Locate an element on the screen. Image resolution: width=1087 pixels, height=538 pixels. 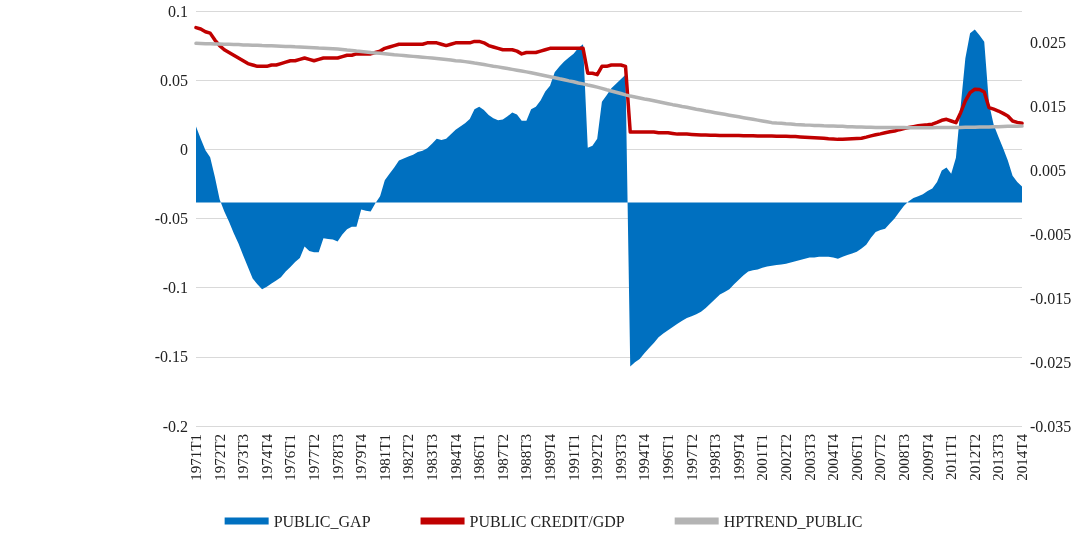
y-tick-label: -0.2 is located at coordinates (175, 426).